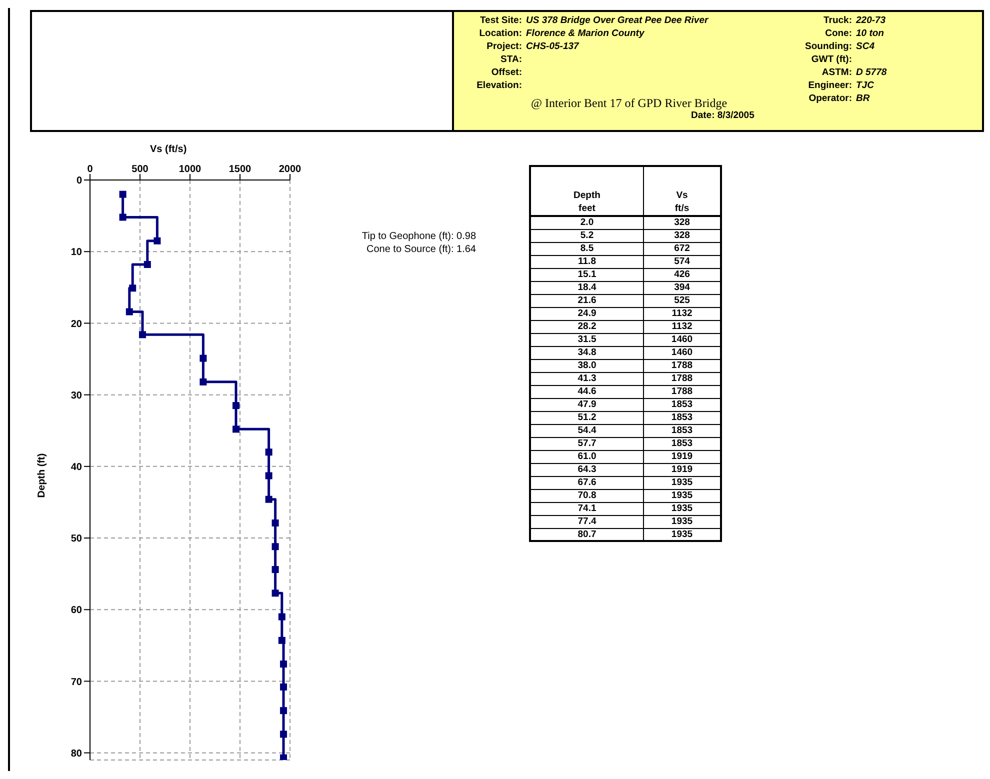  What do you see at coordinates (499, 86) in the screenshot?
I see `text: Elevation:` at bounding box center [499, 86].